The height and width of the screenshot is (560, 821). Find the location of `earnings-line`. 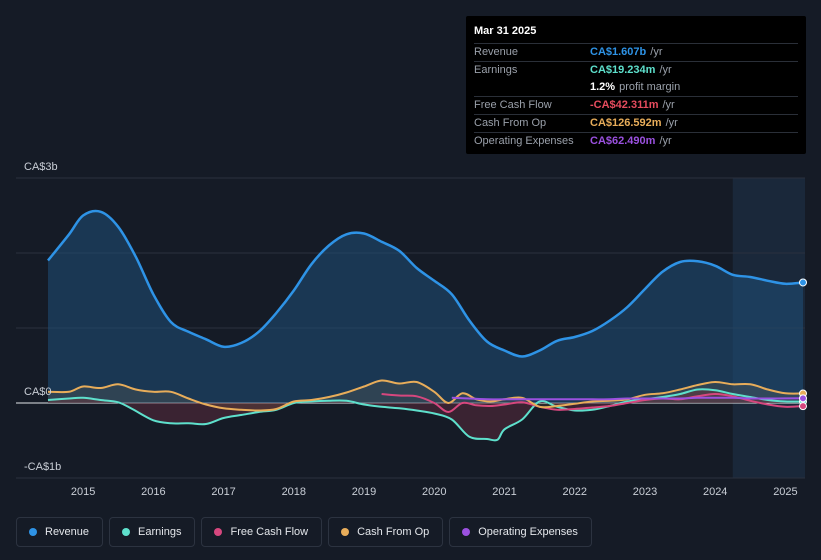

earnings-line is located at coordinates (425, 415).